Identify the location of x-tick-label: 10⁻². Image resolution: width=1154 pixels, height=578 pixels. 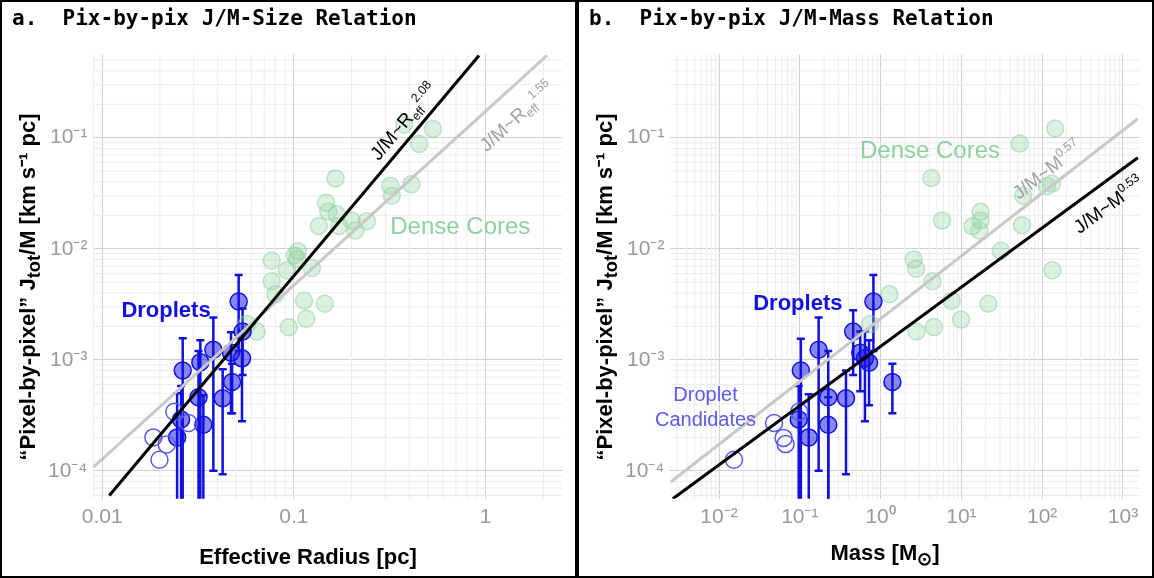
(719, 516).